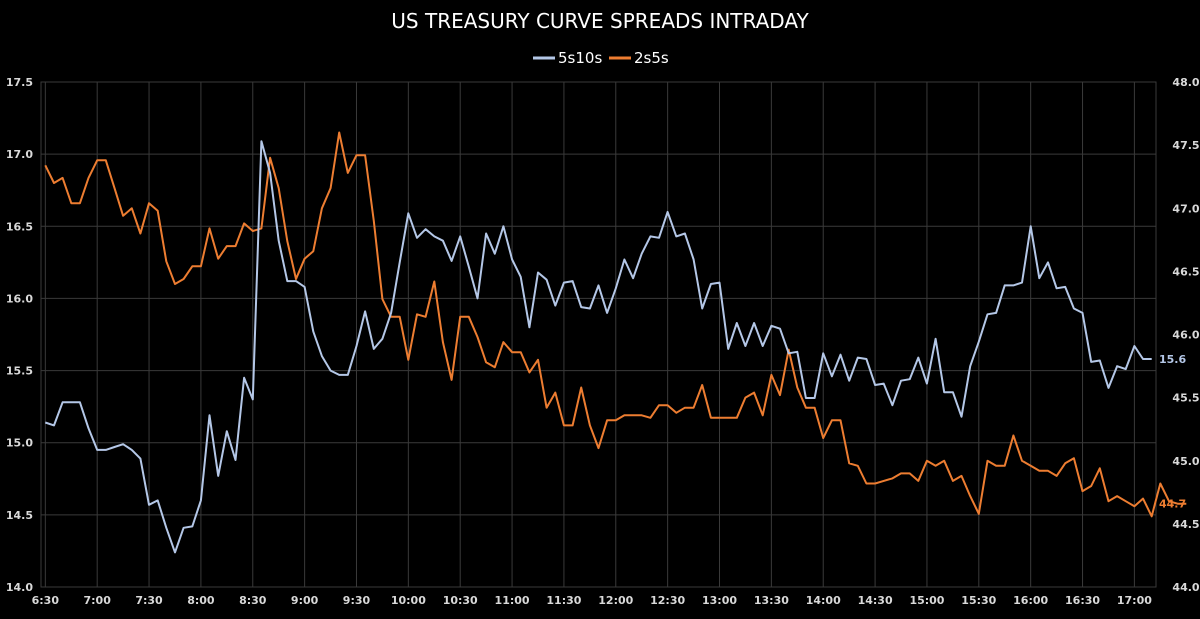 This screenshot has height=619, width=1200. What do you see at coordinates (19, 515) in the screenshot?
I see `y-left-tick-label: 14.5` at bounding box center [19, 515].